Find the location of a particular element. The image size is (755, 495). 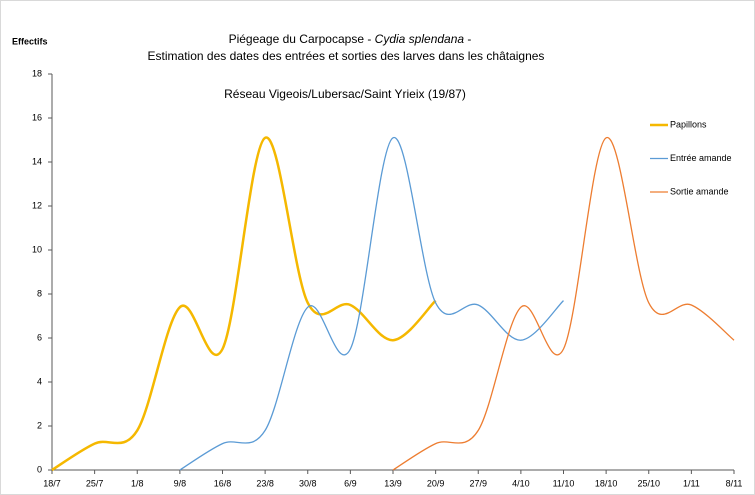

x-tick-label: 9/8 is located at coordinates (180, 483).